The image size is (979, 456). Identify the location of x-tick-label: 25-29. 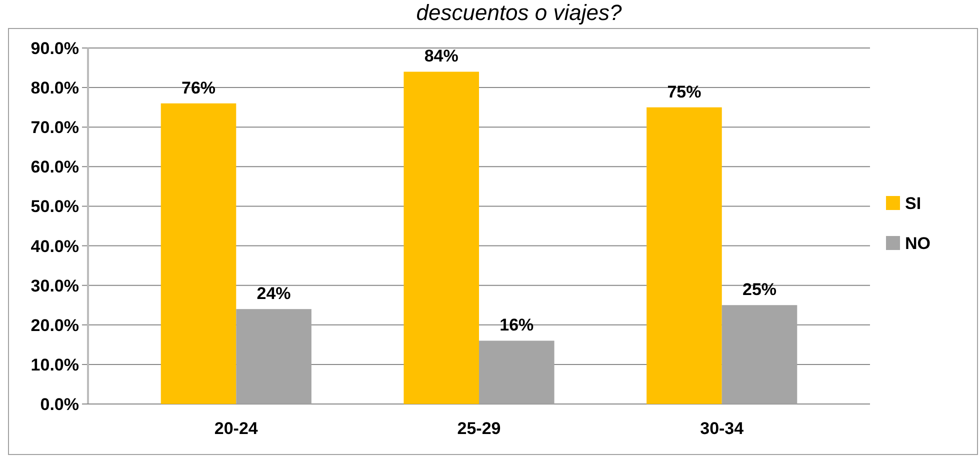
(479, 428).